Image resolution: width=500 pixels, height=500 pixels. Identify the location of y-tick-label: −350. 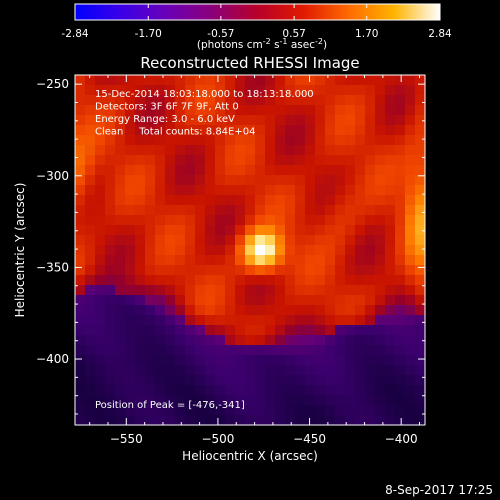
(52, 267).